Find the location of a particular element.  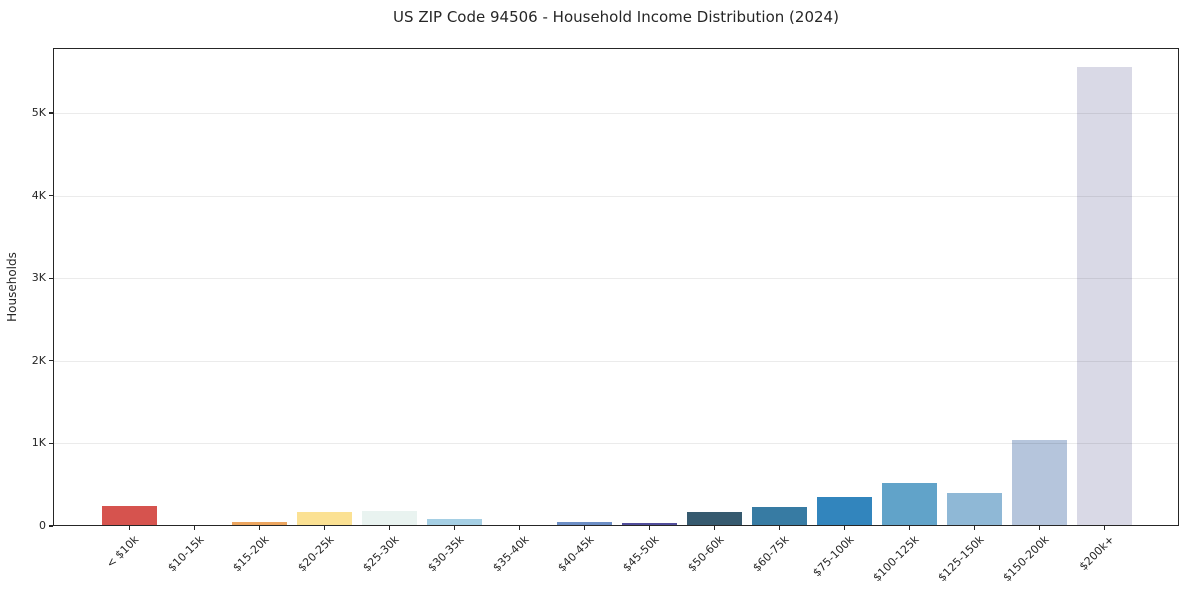

bar-$20-25k is located at coordinates (324, 518).